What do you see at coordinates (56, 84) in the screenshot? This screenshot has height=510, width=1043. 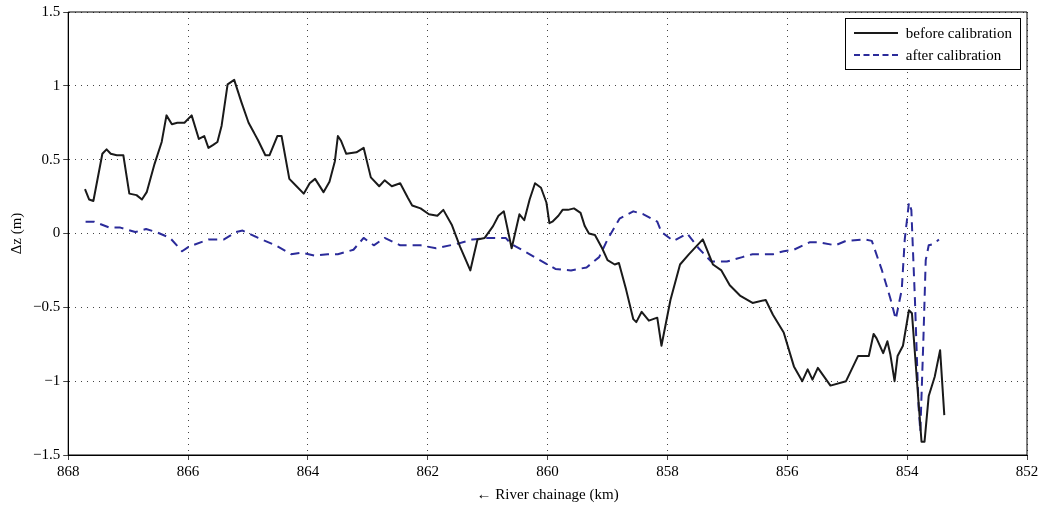 I see `y-tick-label: 1` at bounding box center [56, 84].